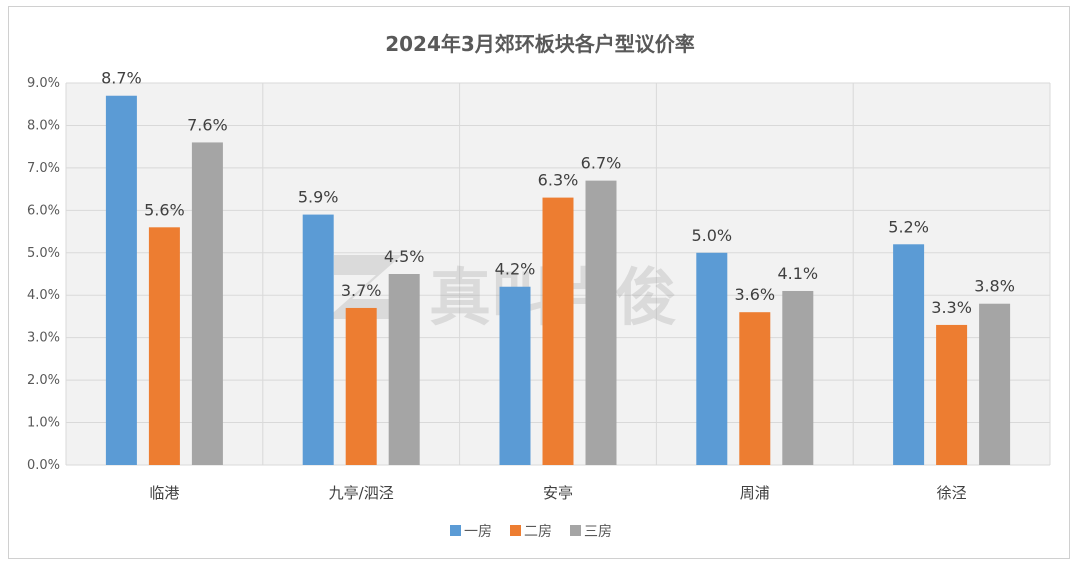 The image size is (1080, 567). Describe the element at coordinates (558, 180) in the screenshot. I see `data-label: 6.3%` at that location.